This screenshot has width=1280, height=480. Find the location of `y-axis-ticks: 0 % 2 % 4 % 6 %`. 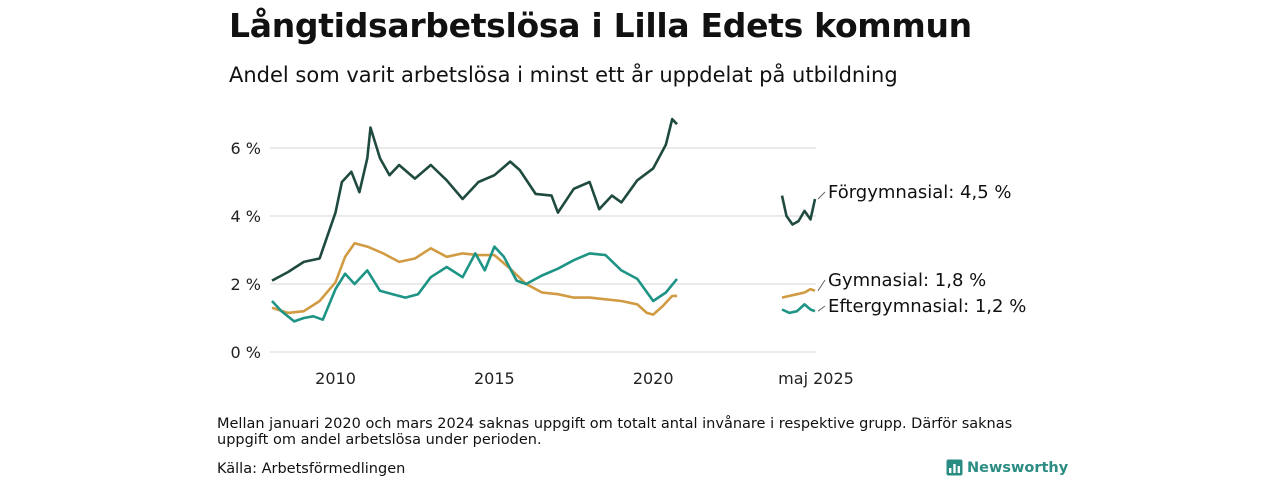

y-axis-ticks: 0 % 2 % 4 % 6 % is located at coordinates (246, 250).